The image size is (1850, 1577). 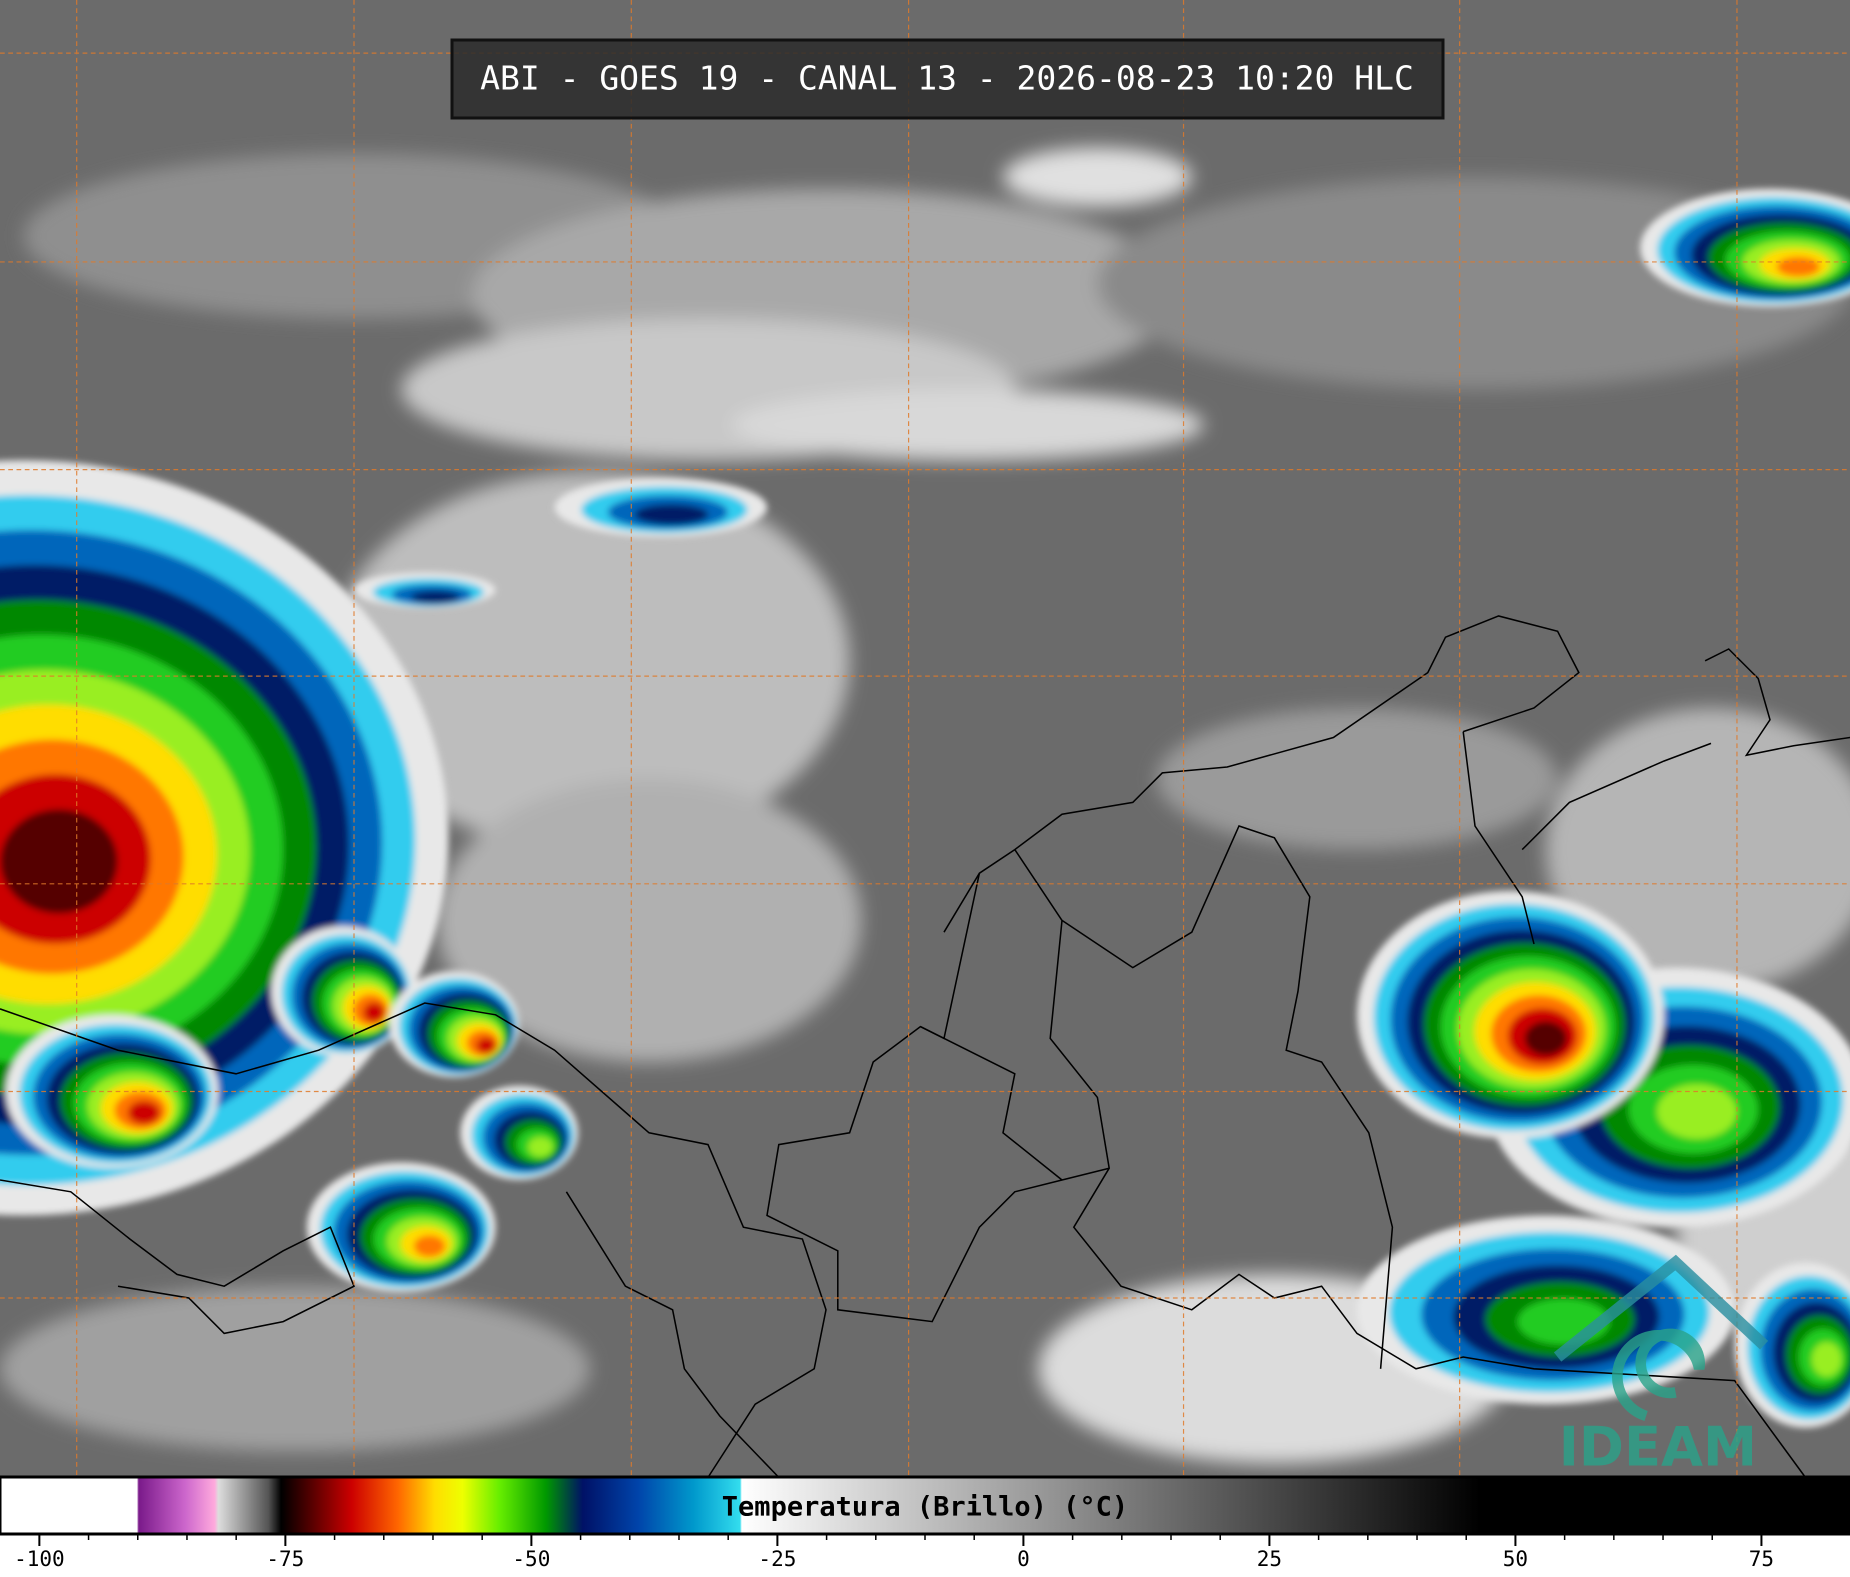 I want to click on logo-text: IDEAM, so click(x=1658, y=1447).